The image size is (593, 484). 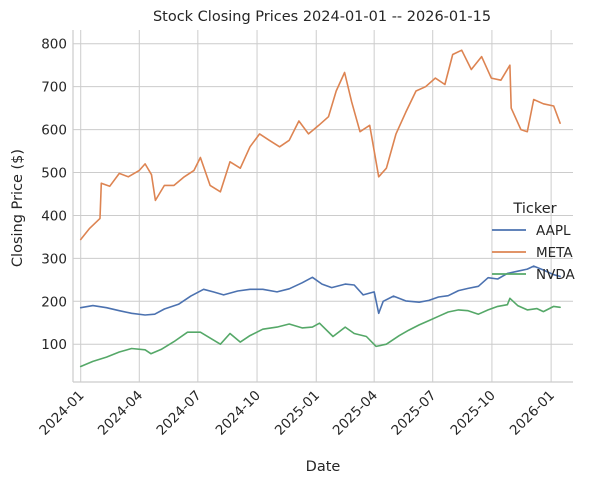 I want to click on y-tick-label: 300, so click(x=54, y=259).